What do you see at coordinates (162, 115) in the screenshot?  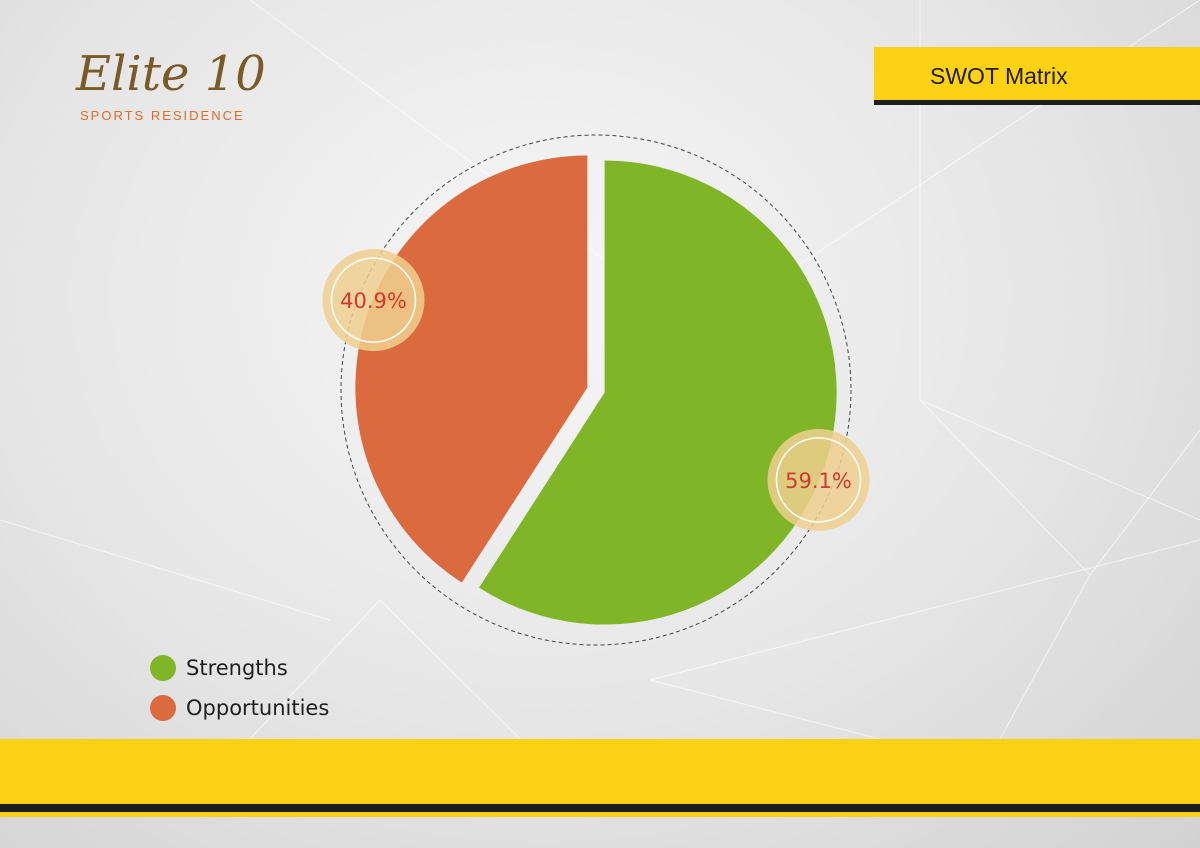 I see `logo-subtitle: SPORTS RESIDENCE` at bounding box center [162, 115].